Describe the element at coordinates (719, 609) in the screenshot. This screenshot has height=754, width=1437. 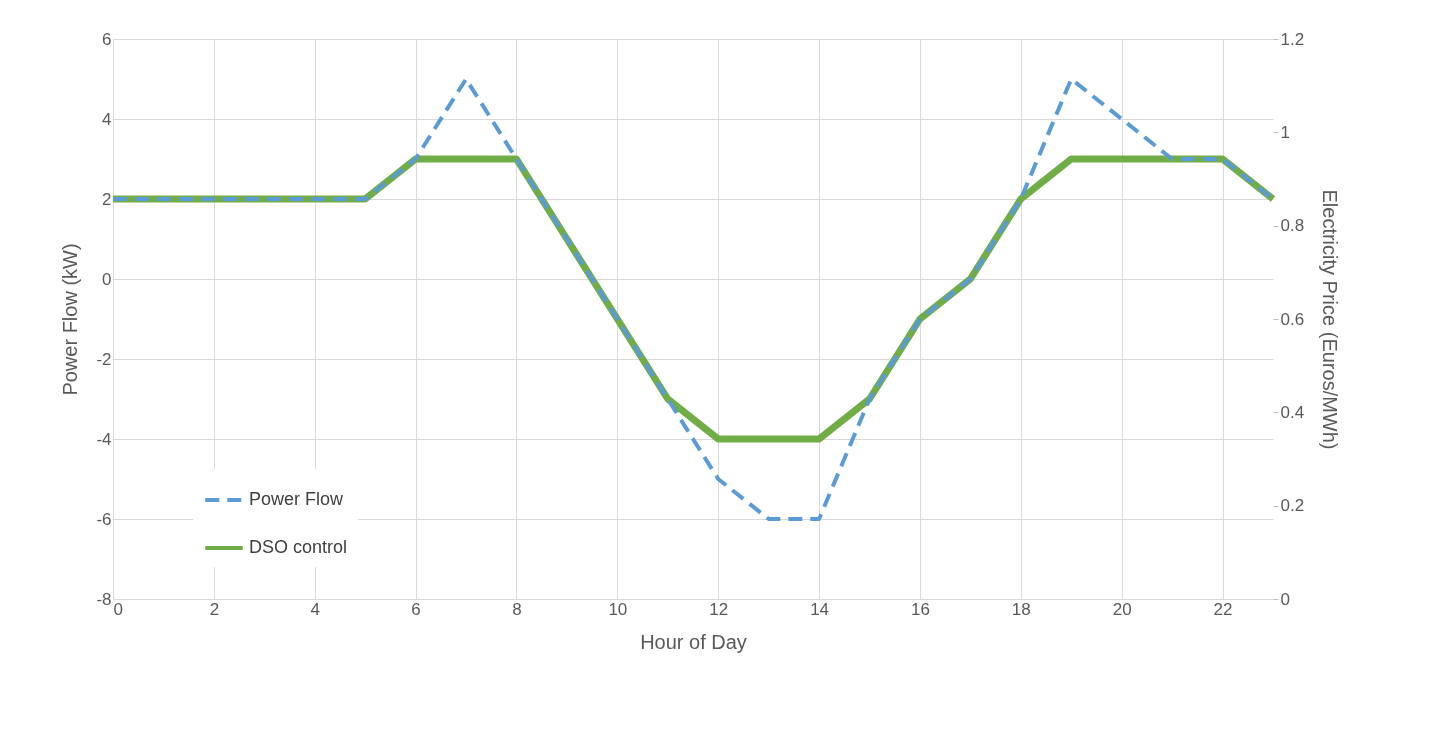
I see `x-tick-label: 12` at that location.